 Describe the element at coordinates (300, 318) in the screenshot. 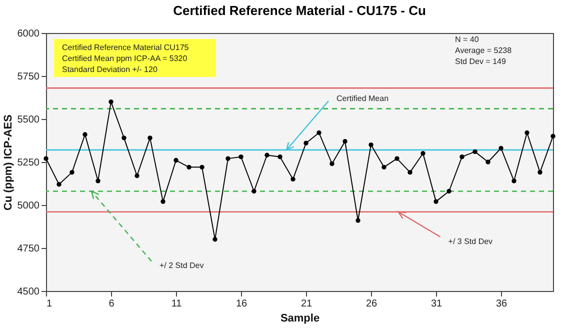

I see `x-axis-title: Sample` at that location.